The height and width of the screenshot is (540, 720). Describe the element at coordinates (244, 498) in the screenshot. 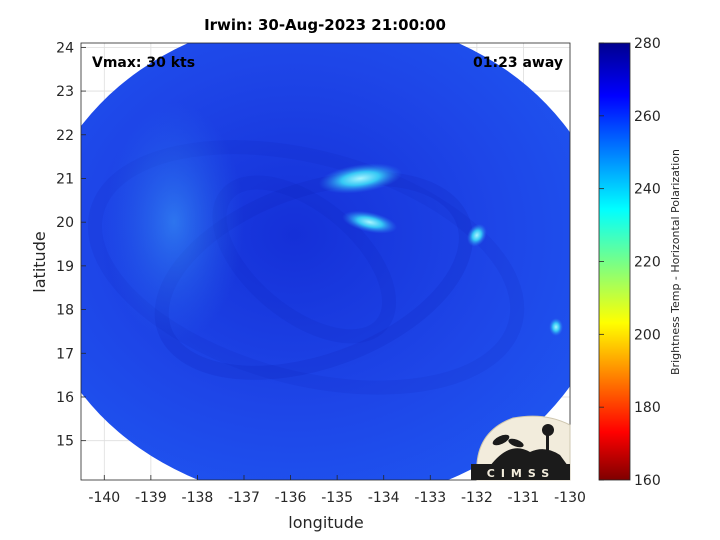

I see `x-tick-label: -137` at that location.